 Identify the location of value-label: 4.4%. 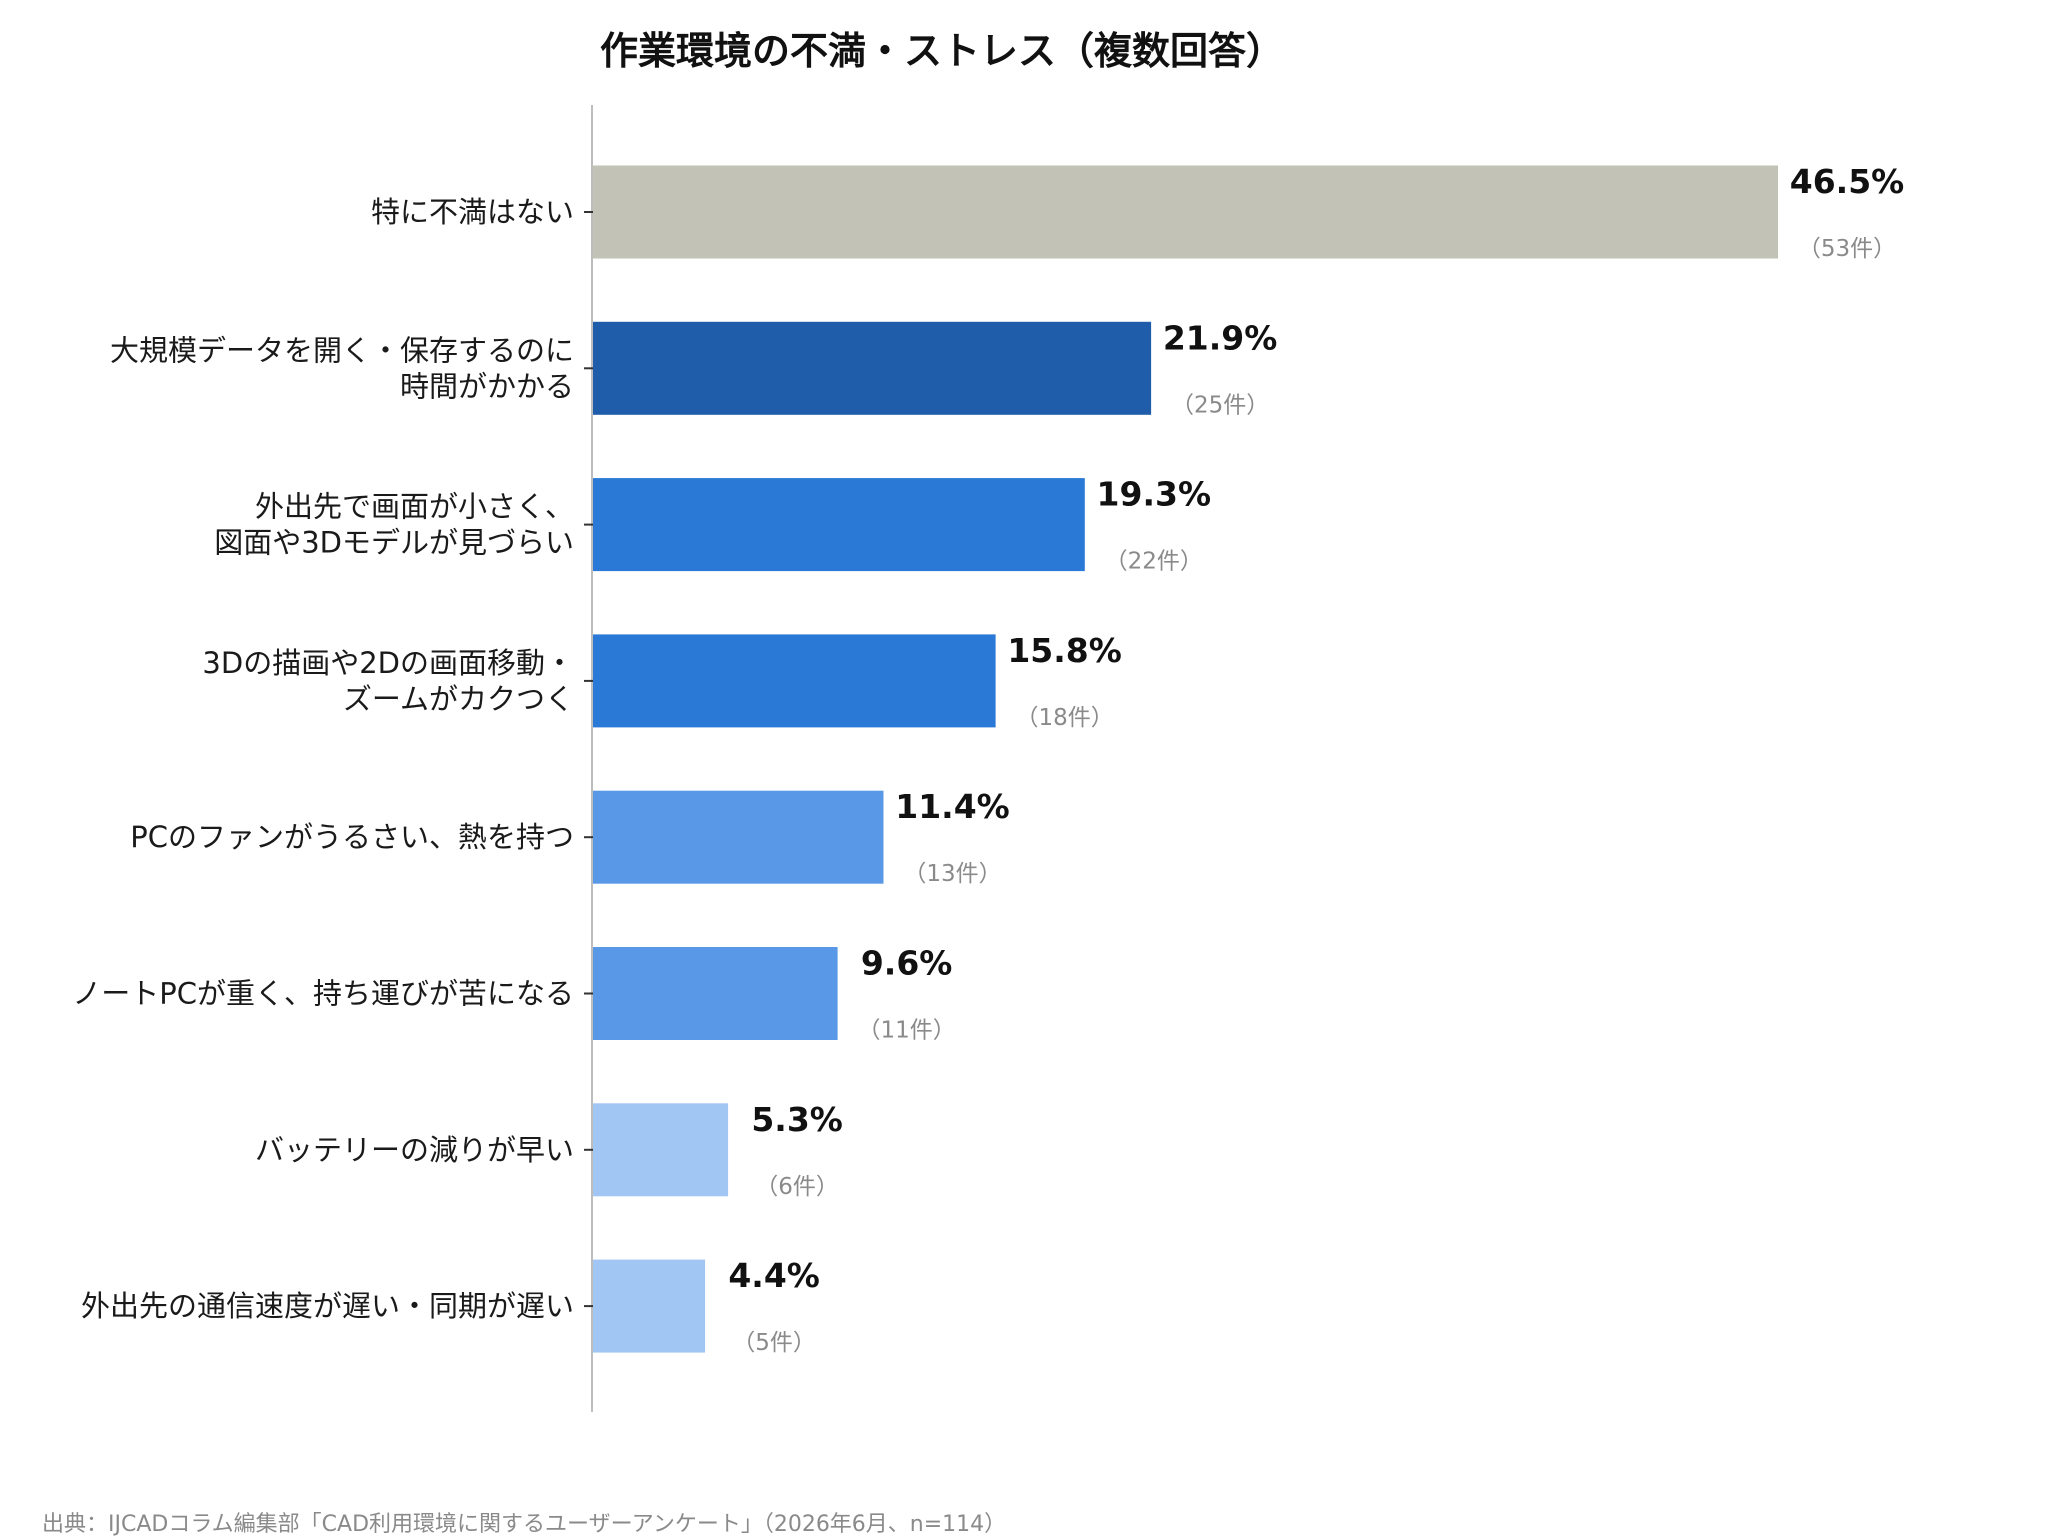
(774, 1275).